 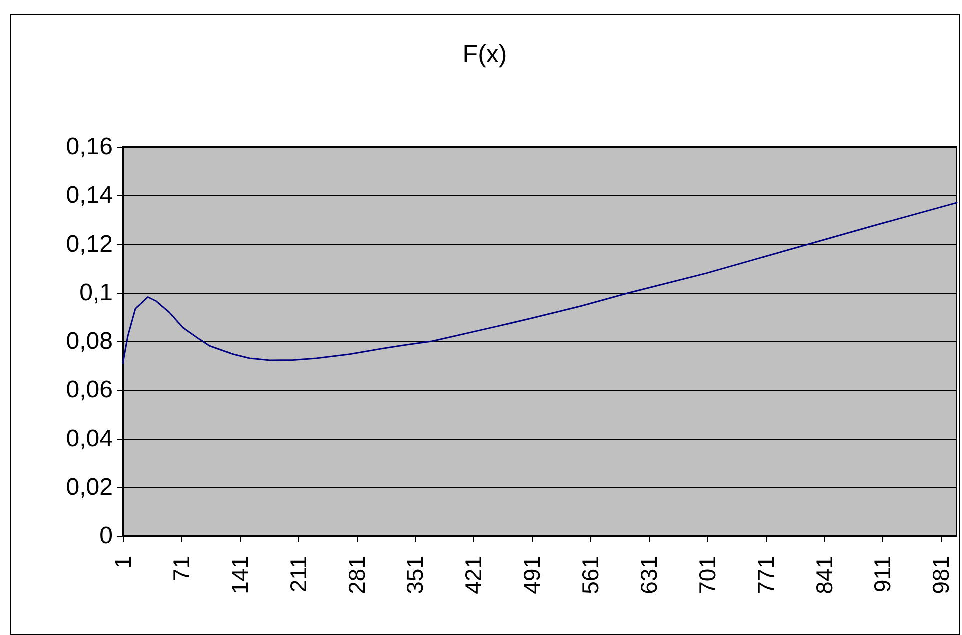 What do you see at coordinates (883, 574) in the screenshot?
I see `x-tick-label: 911` at bounding box center [883, 574].